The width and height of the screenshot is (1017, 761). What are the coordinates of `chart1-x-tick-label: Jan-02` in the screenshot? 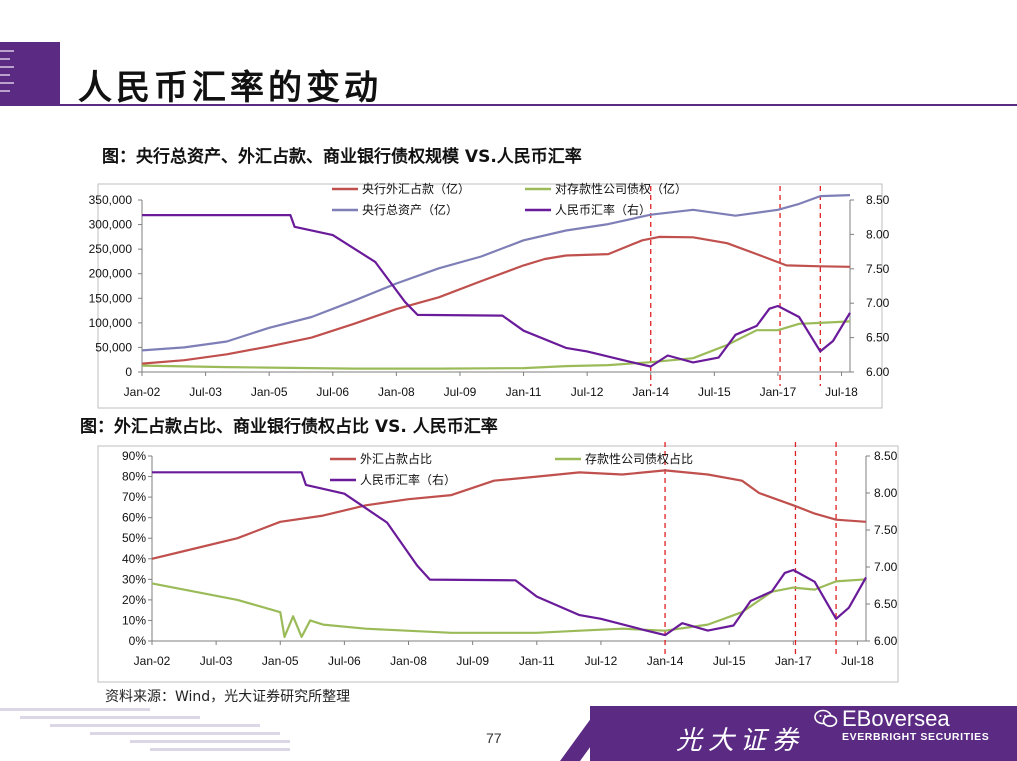 It's located at (142, 392).